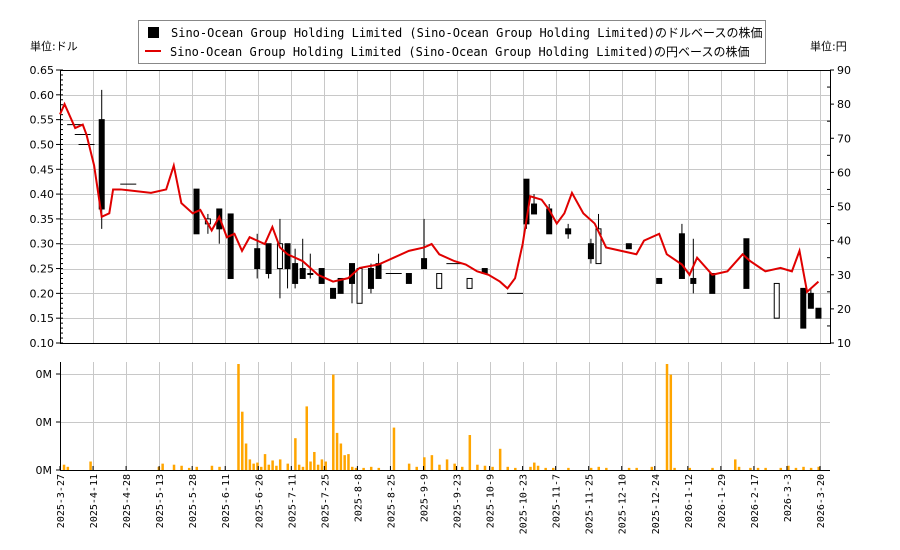  Describe the element at coordinates (42, 318) in the screenshot. I see `svg-text: 0.15` at that location.